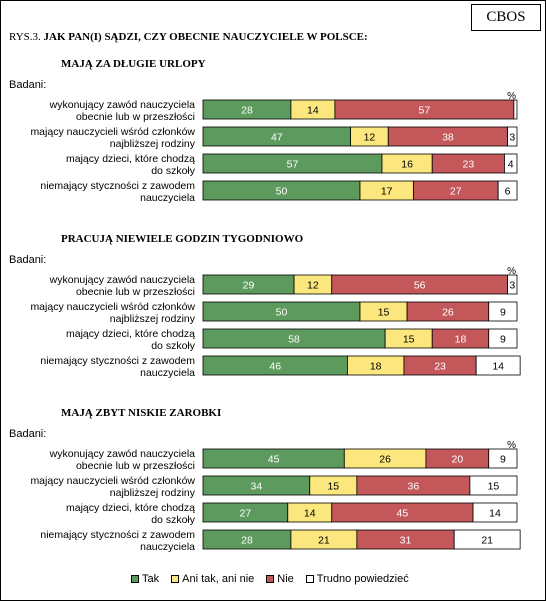 Image resolution: width=546 pixels, height=601 pixels. I want to click on data-label-nie: 57, so click(425, 111).